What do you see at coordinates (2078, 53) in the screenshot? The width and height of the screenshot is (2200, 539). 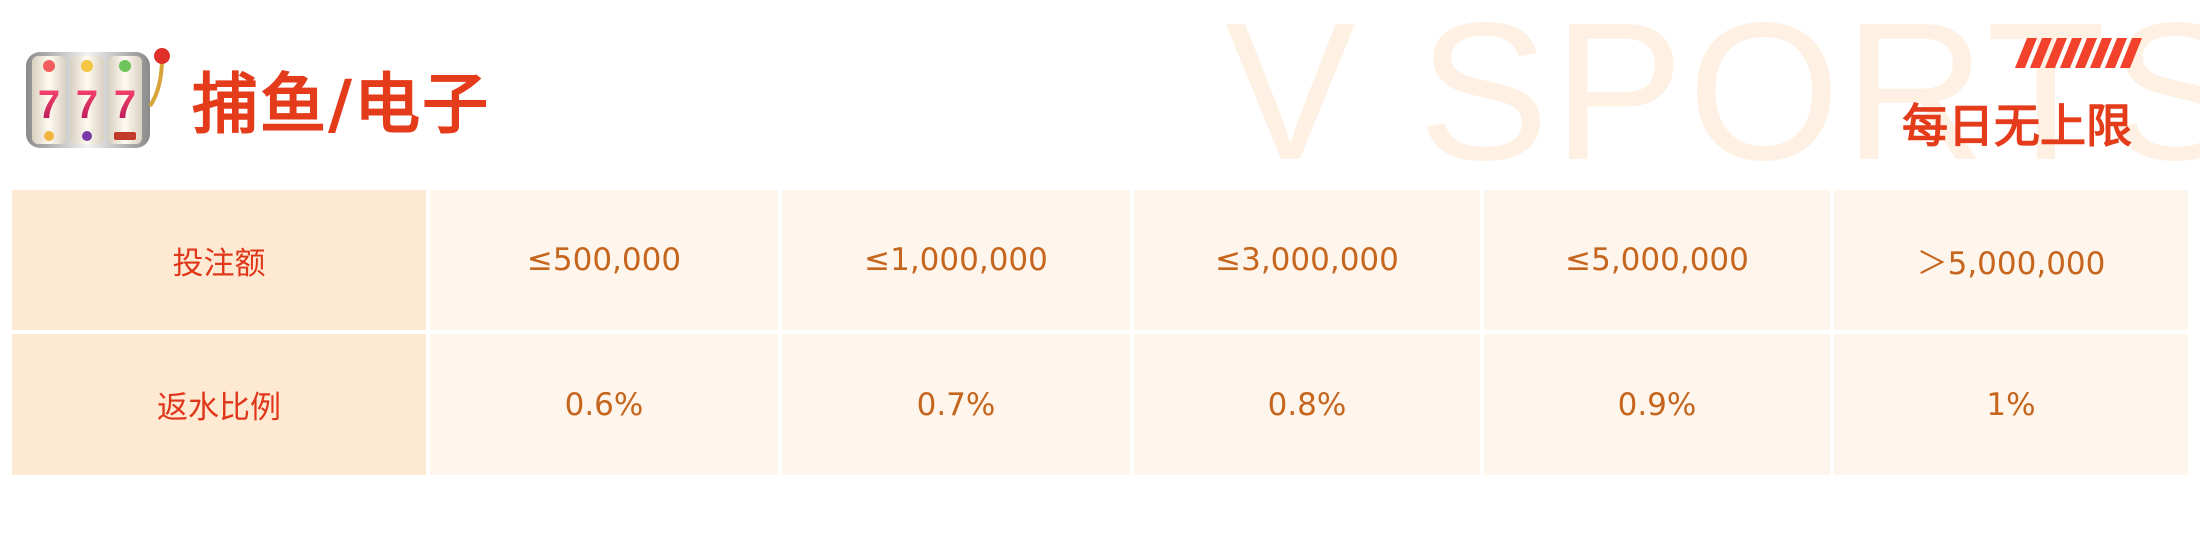 I see `badge-stripes` at bounding box center [2078, 53].